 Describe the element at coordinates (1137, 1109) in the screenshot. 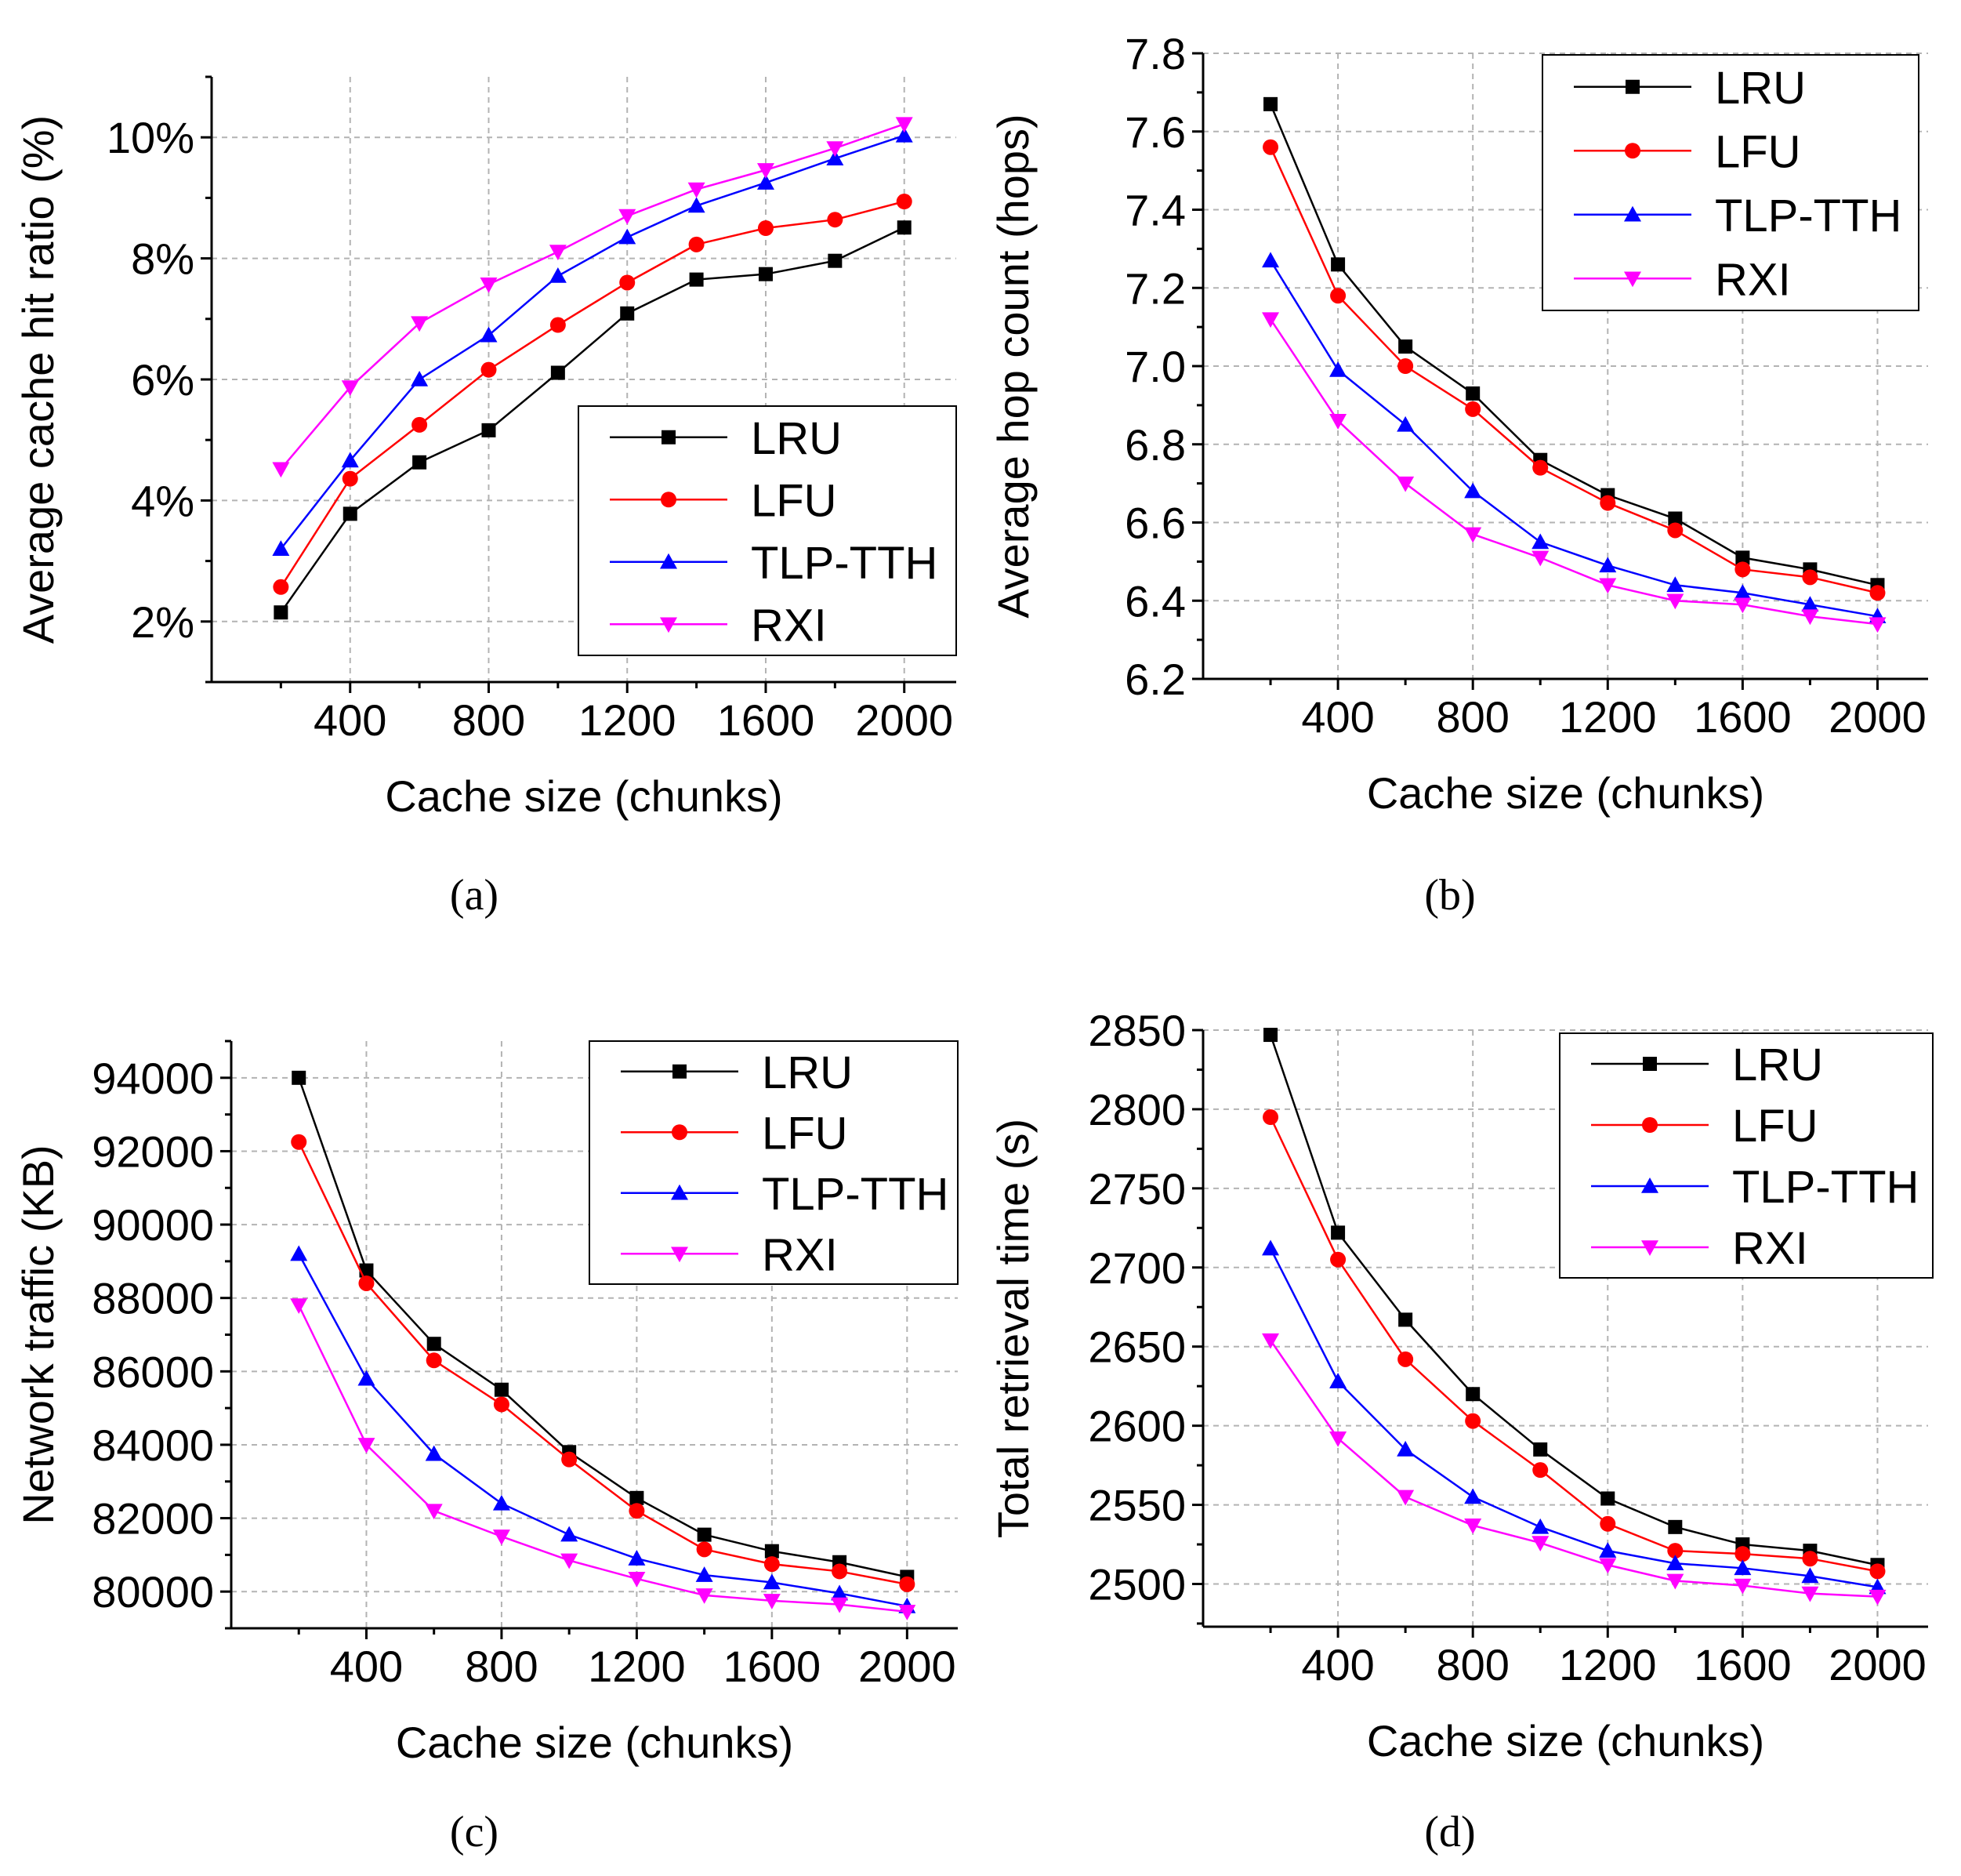

I see `y-tick-label: 2800` at that location.